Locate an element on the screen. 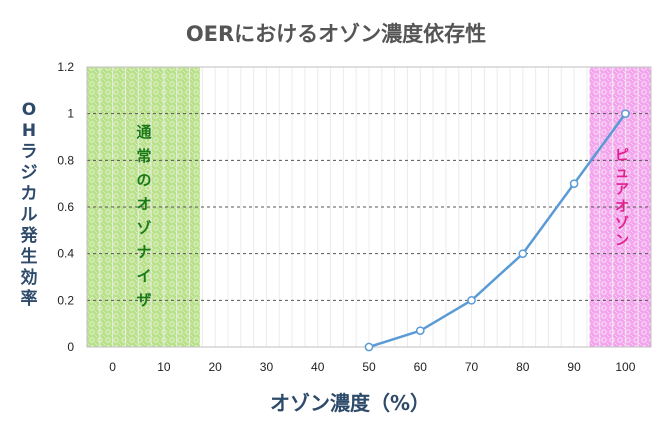 This screenshot has width=672, height=429. y-tick-label: 0 is located at coordinates (70, 347).